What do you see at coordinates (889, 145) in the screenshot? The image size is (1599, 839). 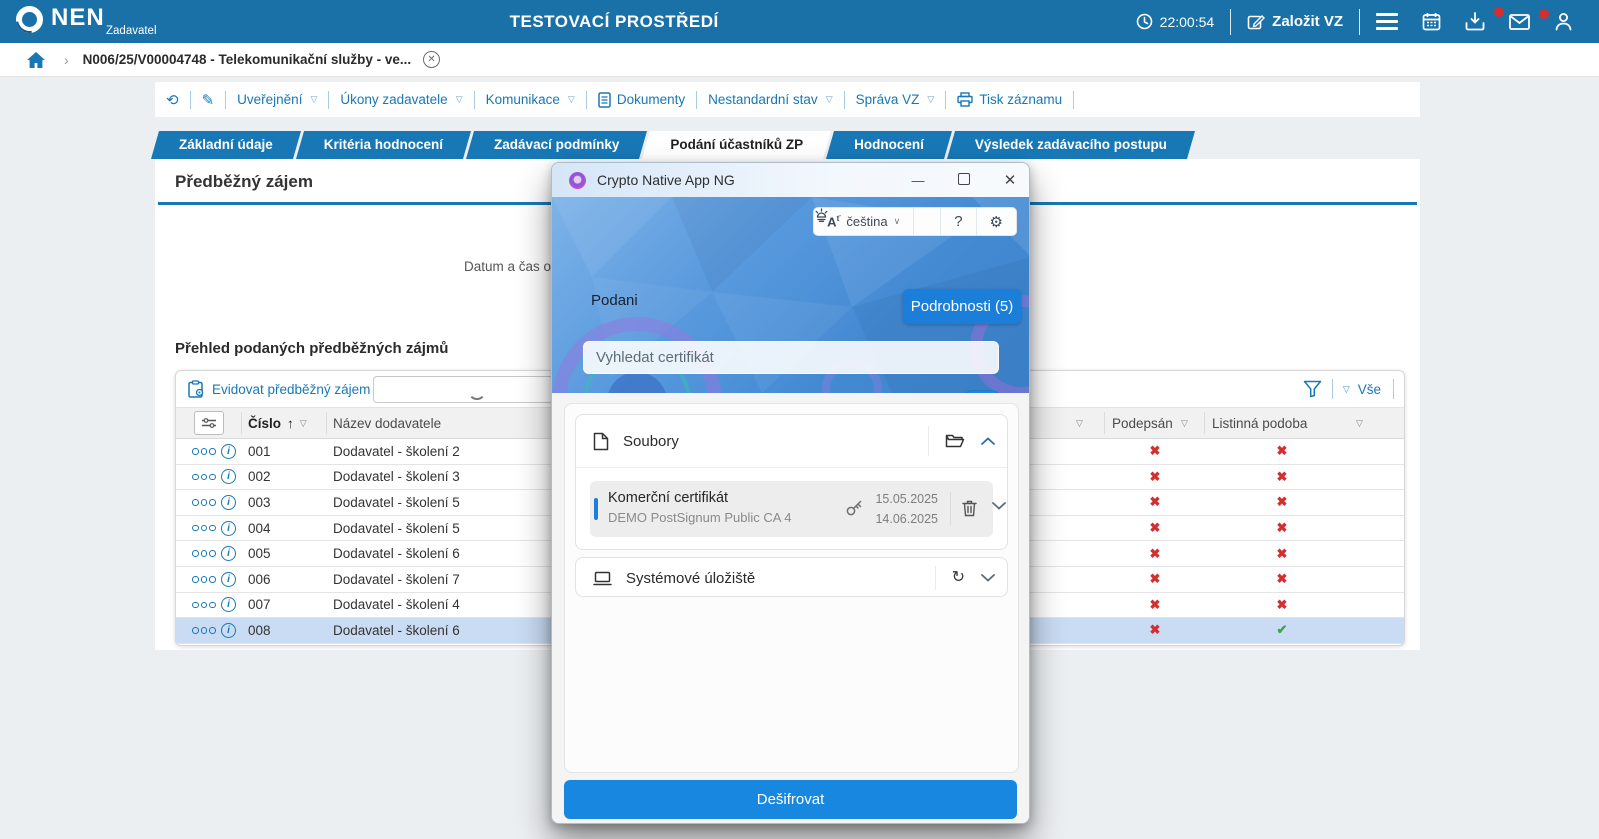 I see `tab-hodnoceni: Hodnocení` at bounding box center [889, 145].